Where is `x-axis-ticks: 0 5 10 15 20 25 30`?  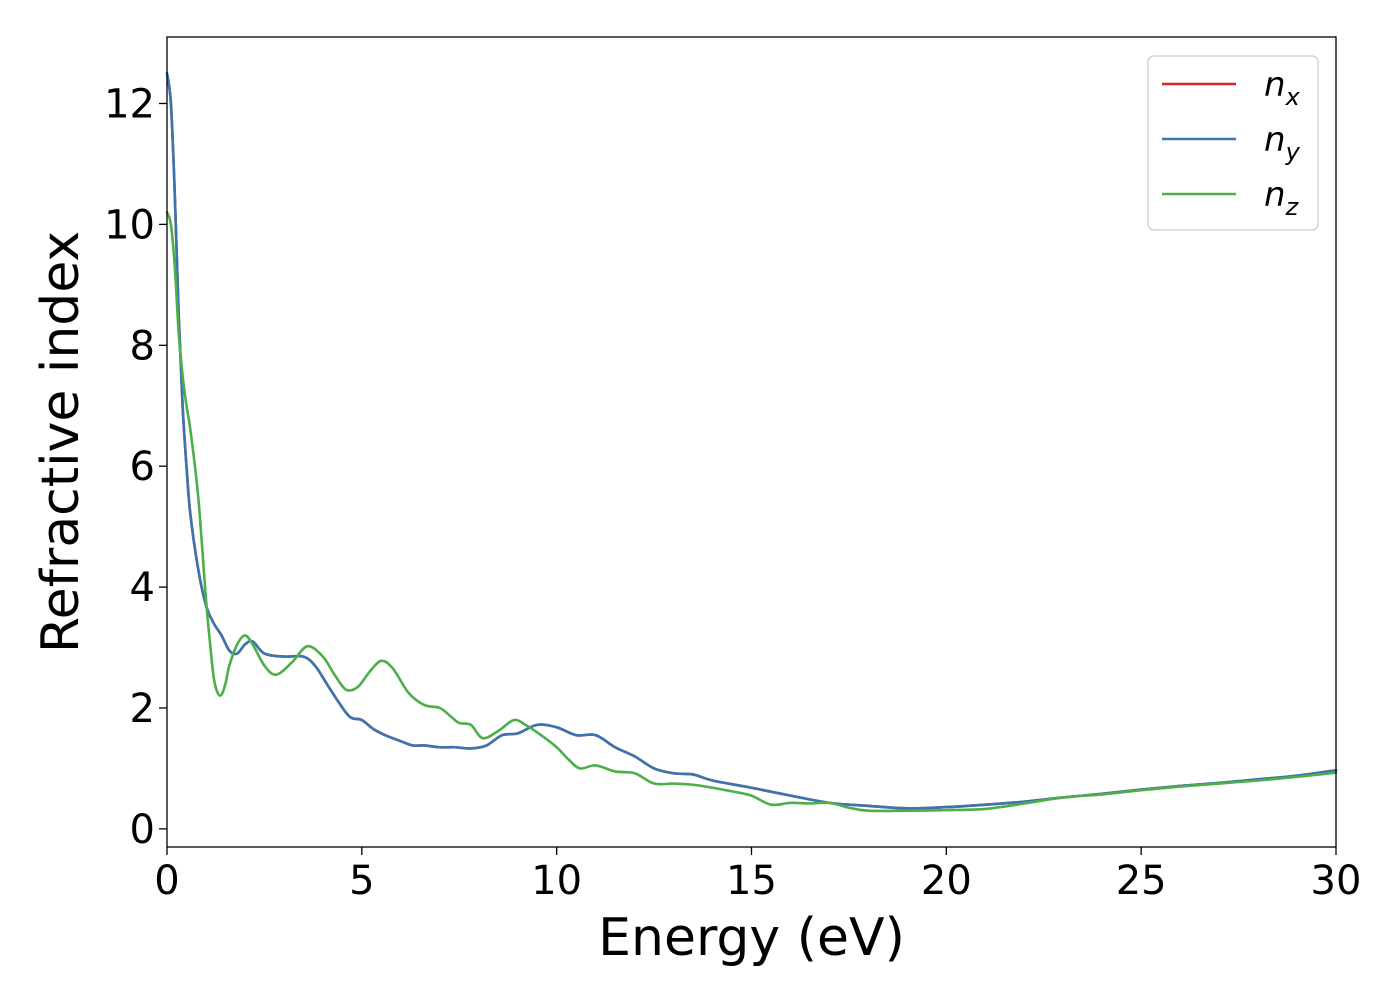
x-axis-ticks: 0 5 10 15 20 25 30 is located at coordinates (757, 875).